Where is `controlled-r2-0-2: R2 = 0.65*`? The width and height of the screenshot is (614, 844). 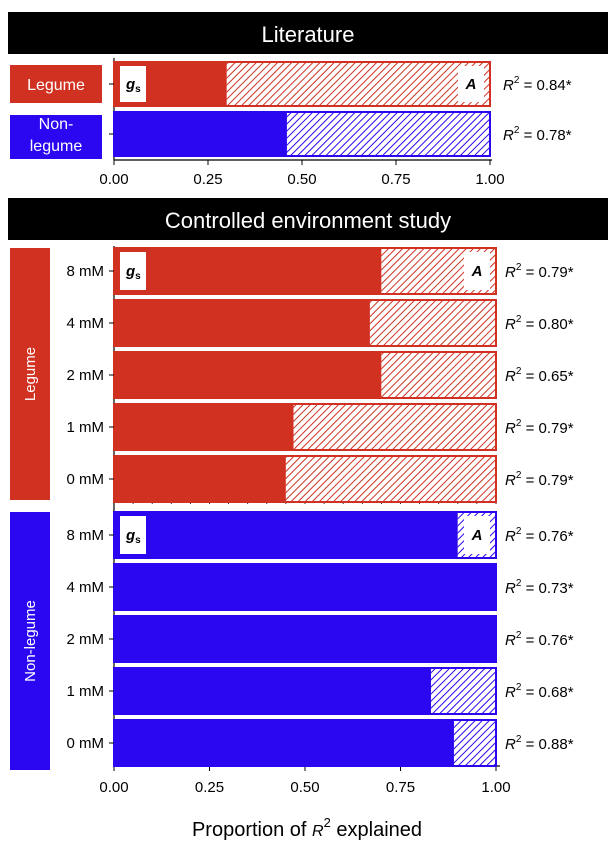 controlled-r2-0-2: R2 = 0.65* is located at coordinates (539, 375).